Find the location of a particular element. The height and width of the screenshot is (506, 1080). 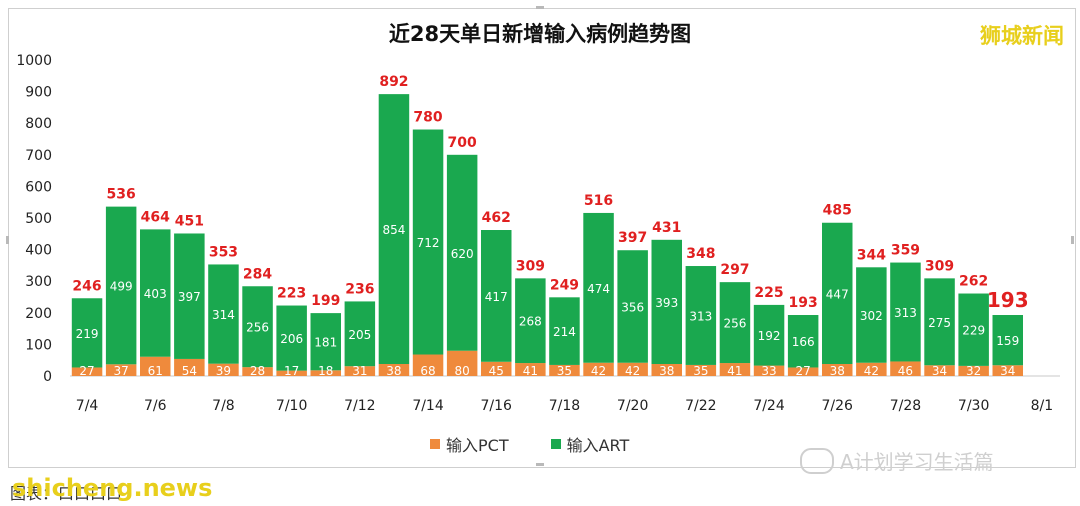

y-tick-label: 300 is located at coordinates (38, 282).